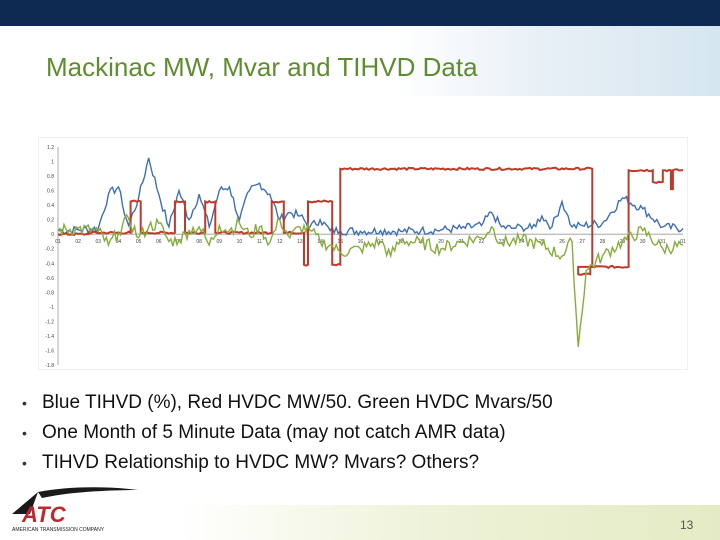 The width and height of the screenshot is (720, 540). What do you see at coordinates (482, 242) in the screenshot?
I see `x-tick-label: 22` at bounding box center [482, 242].